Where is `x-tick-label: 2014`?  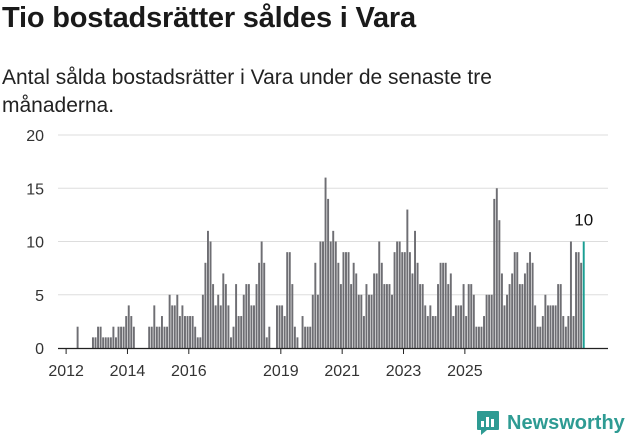
x-tick-label: 2014 is located at coordinates (128, 371).